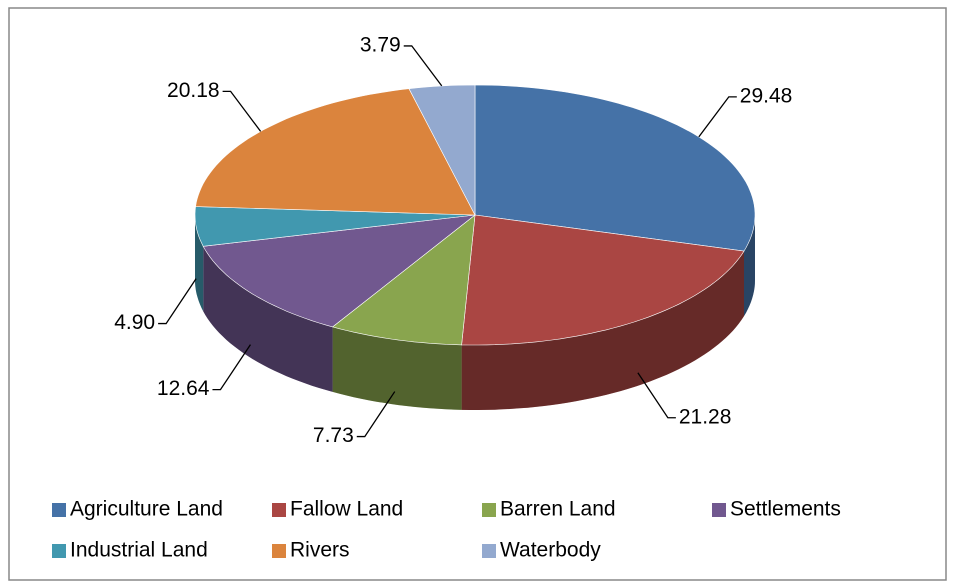 This screenshot has width=956, height=581. What do you see at coordinates (380, 44) in the screenshot?
I see `data-label: 3.79` at bounding box center [380, 44].